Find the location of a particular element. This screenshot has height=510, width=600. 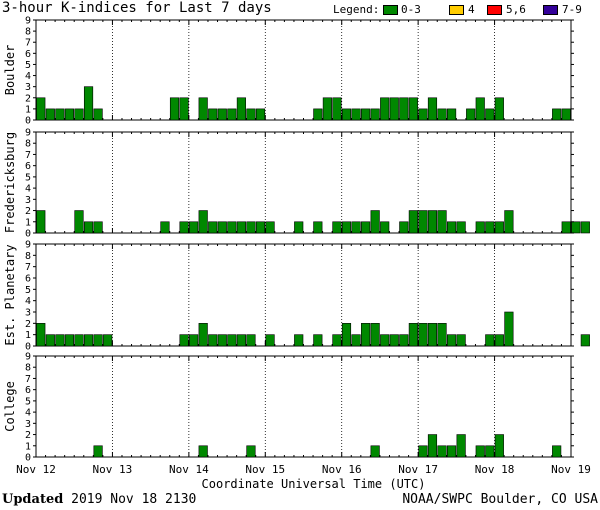

updated-stamp: Updated 2019 Nov 18 2130 is located at coordinates (99, 499).